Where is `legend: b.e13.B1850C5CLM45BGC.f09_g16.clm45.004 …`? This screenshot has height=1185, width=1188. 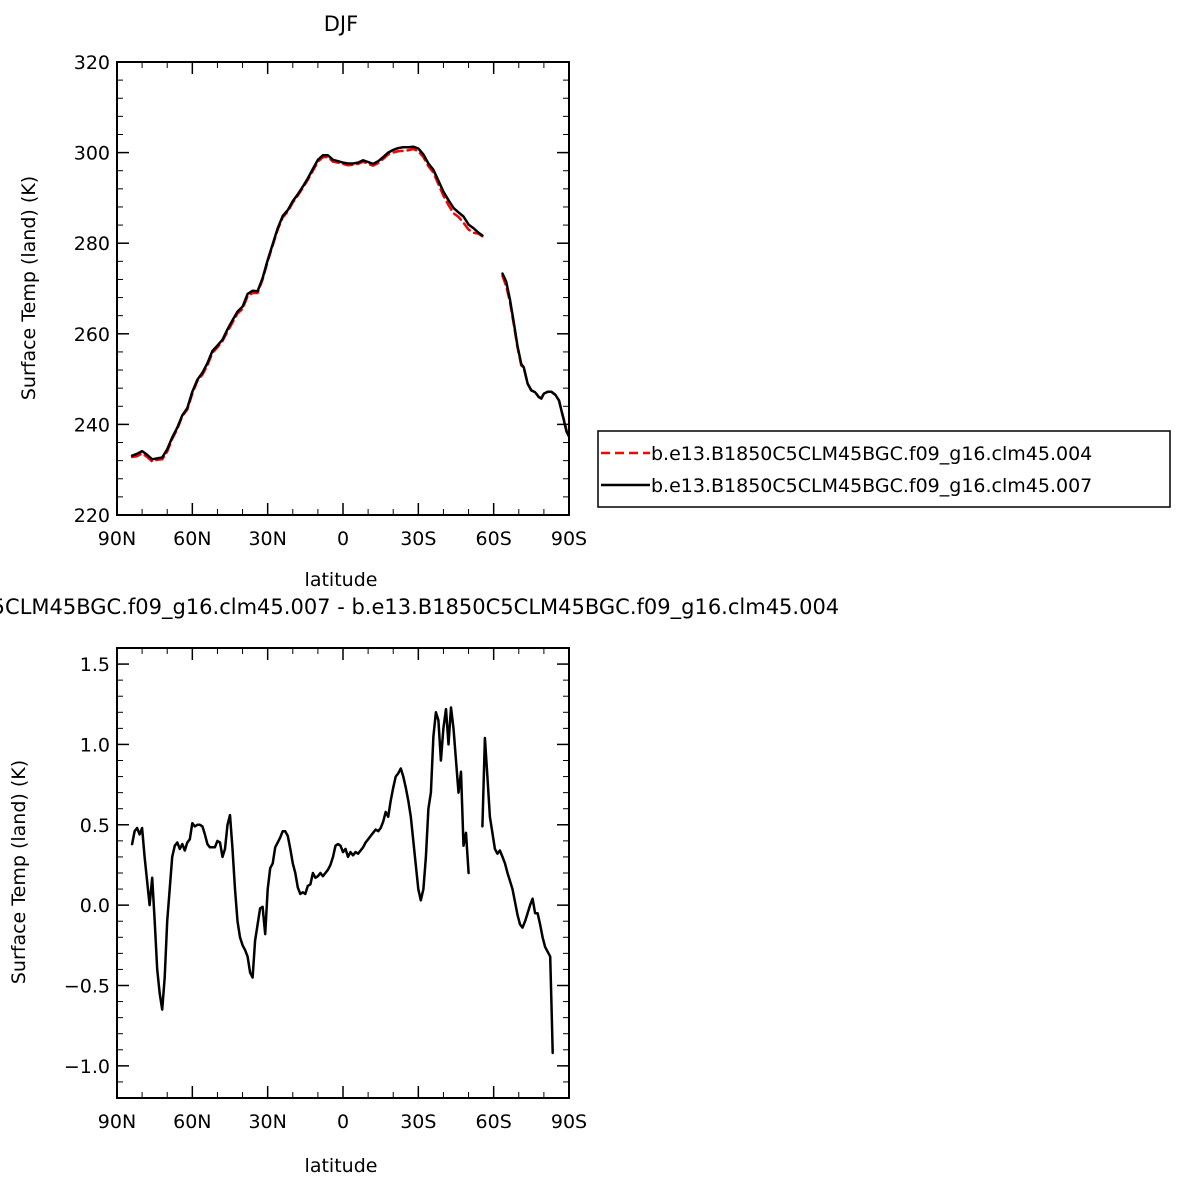
legend: b.e13.B1850C5CLM45BGC.f09_g16.clm45.004 … is located at coordinates (884, 469).